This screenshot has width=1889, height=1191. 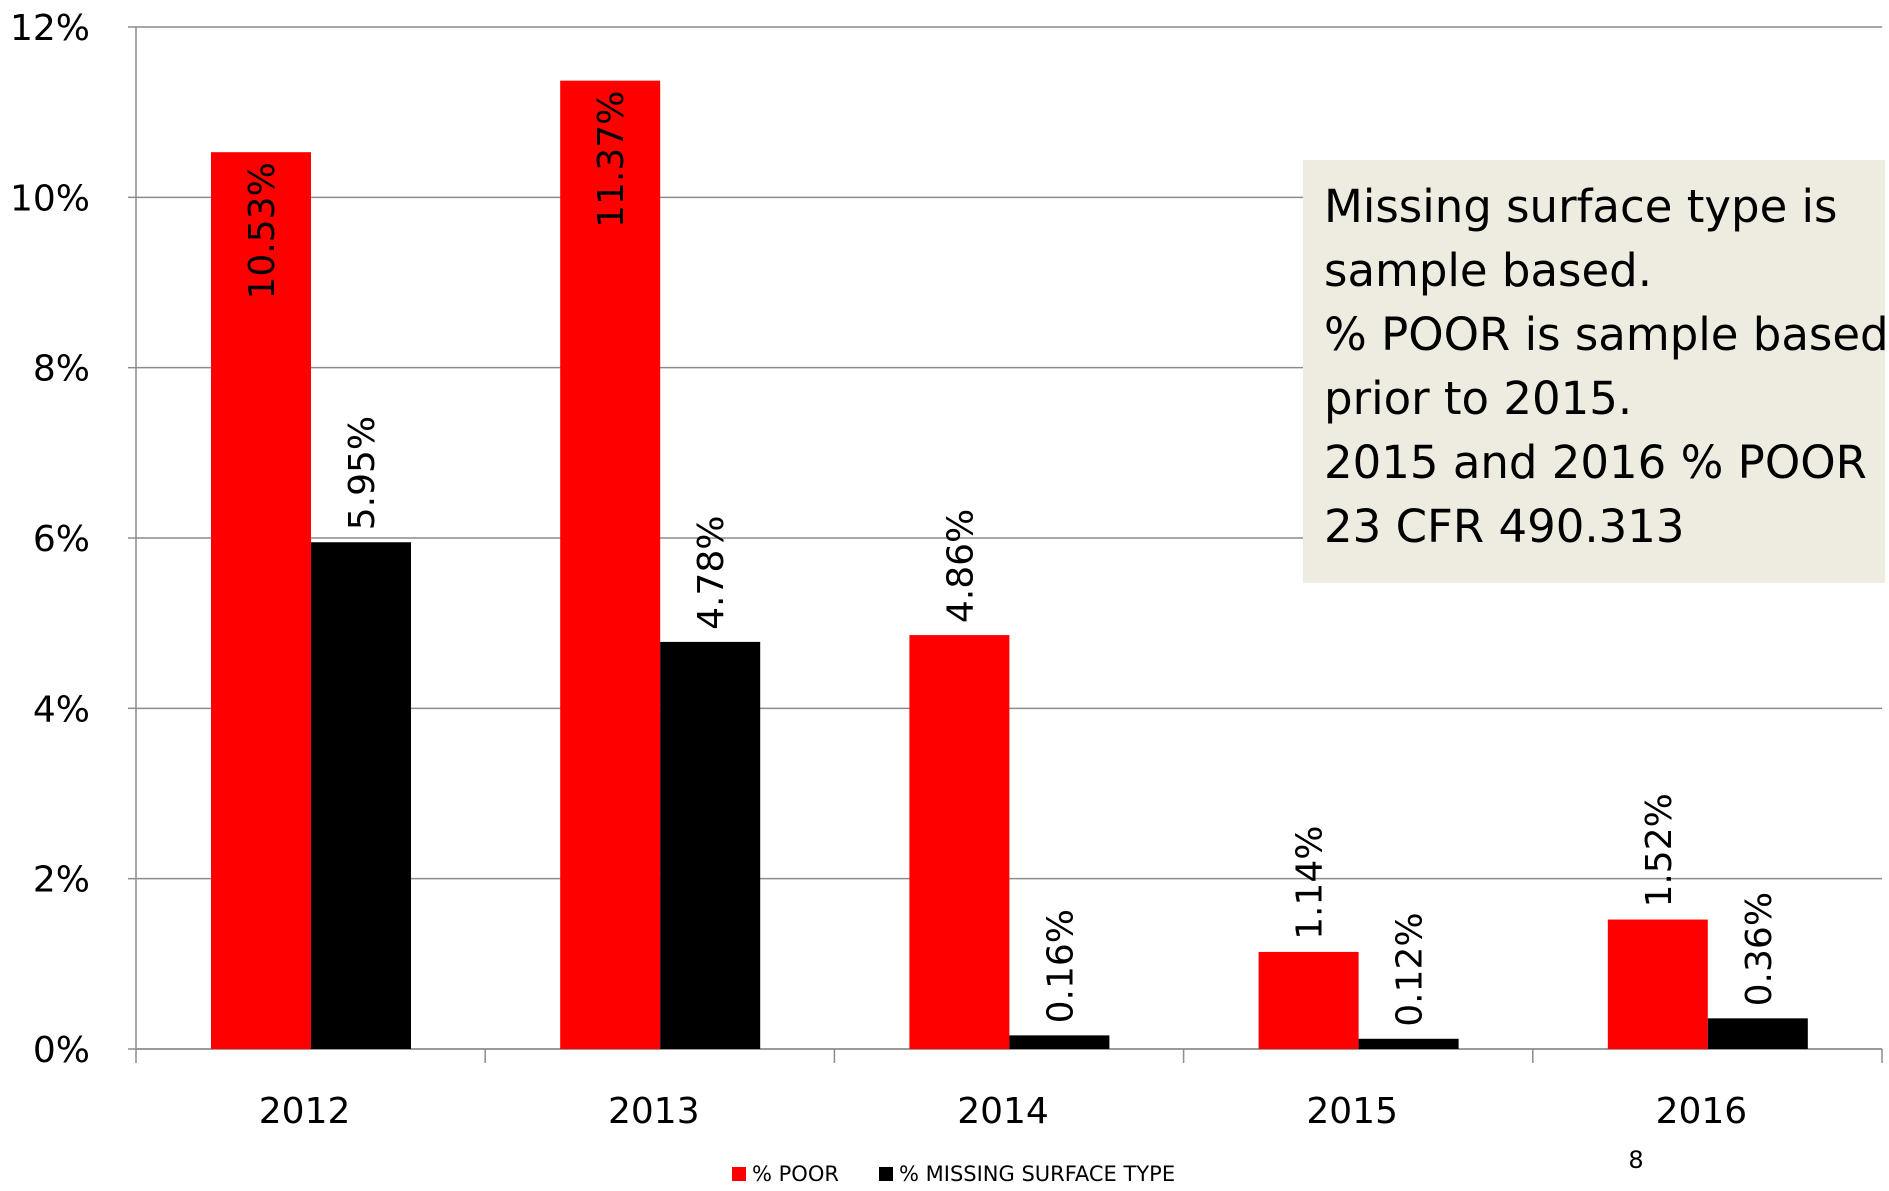 What do you see at coordinates (1595, 462) in the screenshot?
I see `annotation-text: 2015 and 2016 % POOR` at bounding box center [1595, 462].